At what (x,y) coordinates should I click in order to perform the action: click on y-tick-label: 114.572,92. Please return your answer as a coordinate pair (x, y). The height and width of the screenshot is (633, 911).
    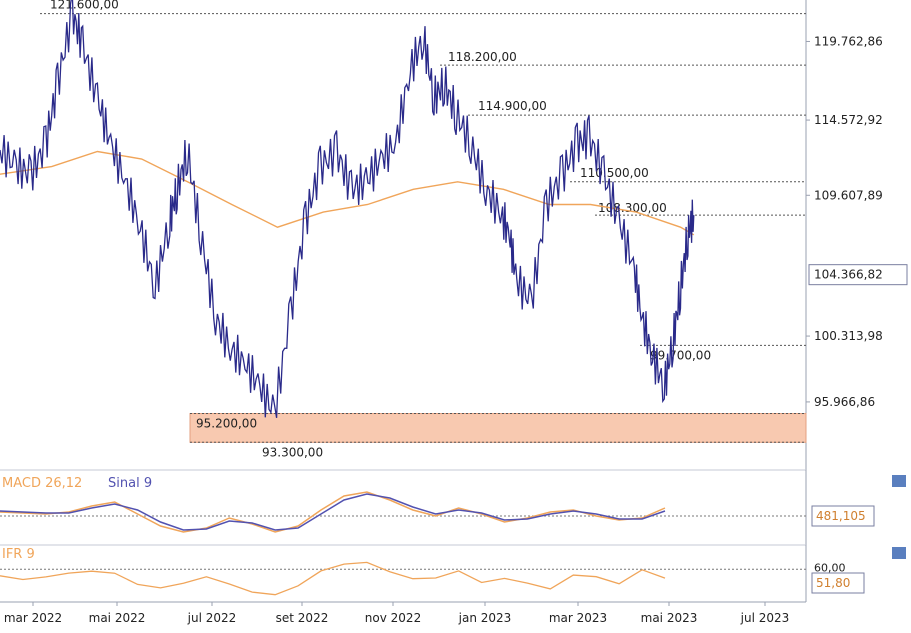
    Looking at the image, I should click on (848, 120).